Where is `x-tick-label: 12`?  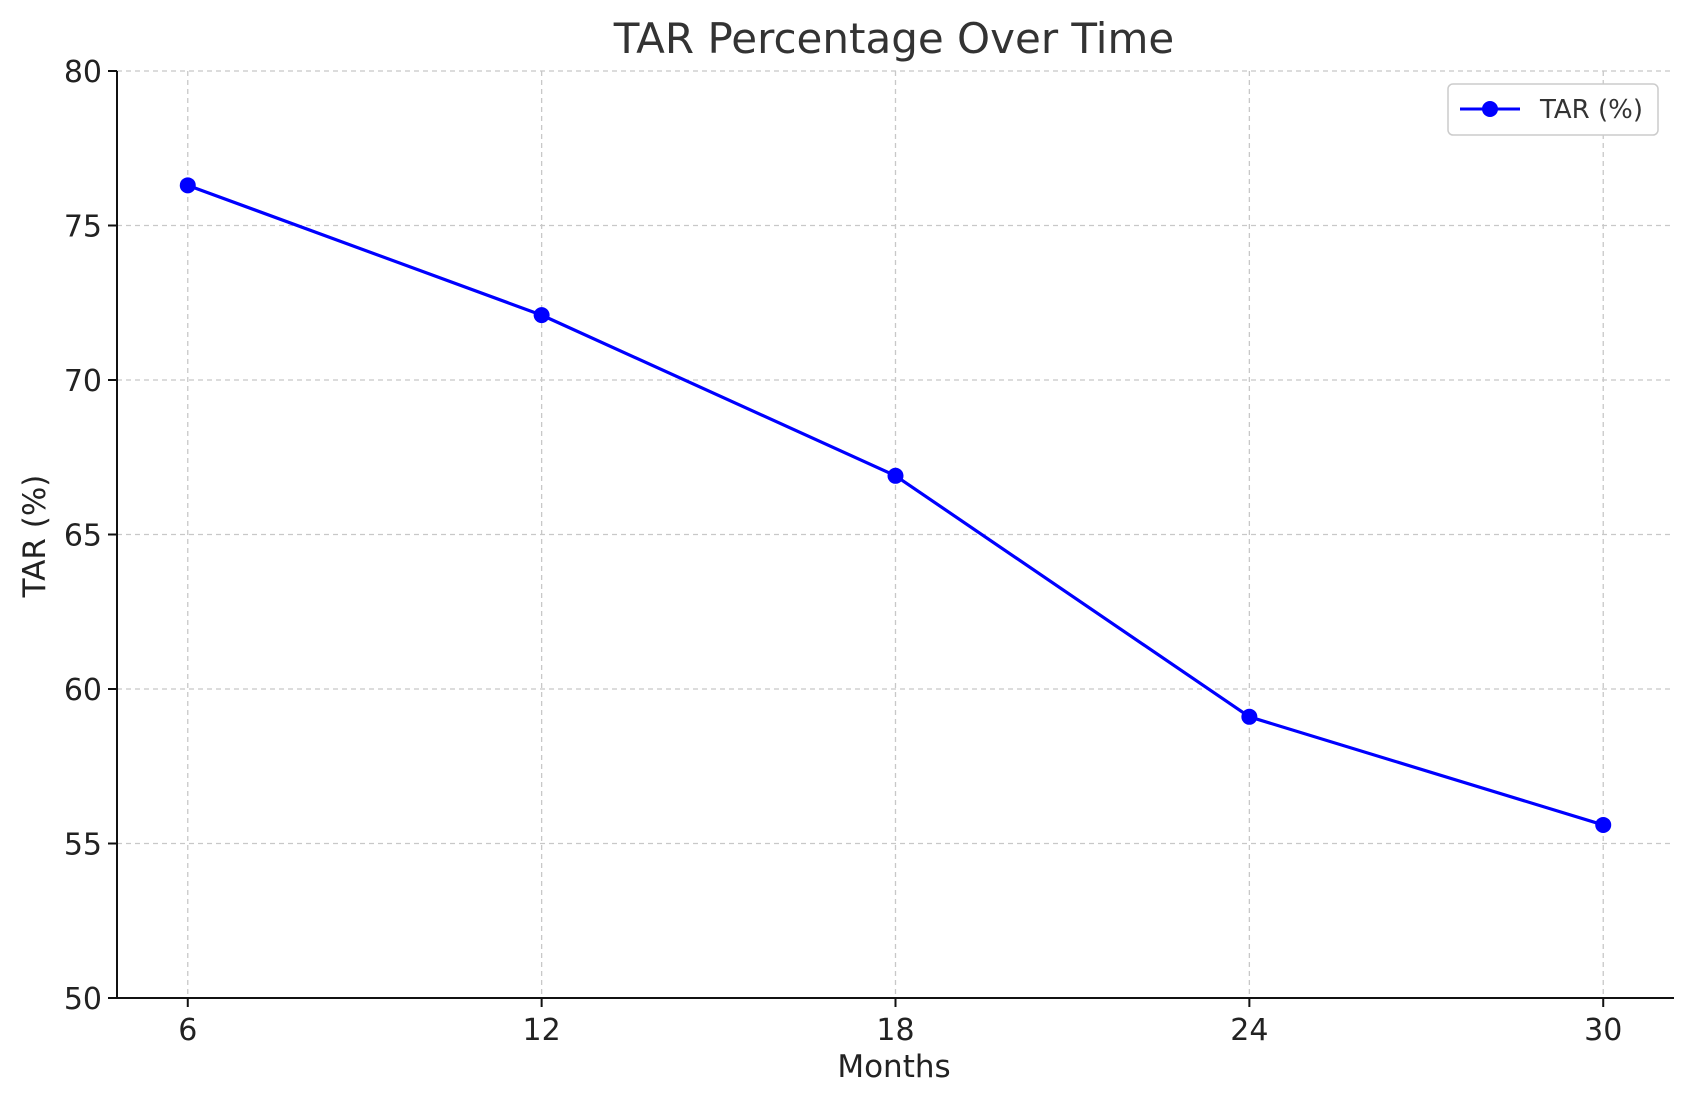 x-tick-label: 12 is located at coordinates (542, 1030).